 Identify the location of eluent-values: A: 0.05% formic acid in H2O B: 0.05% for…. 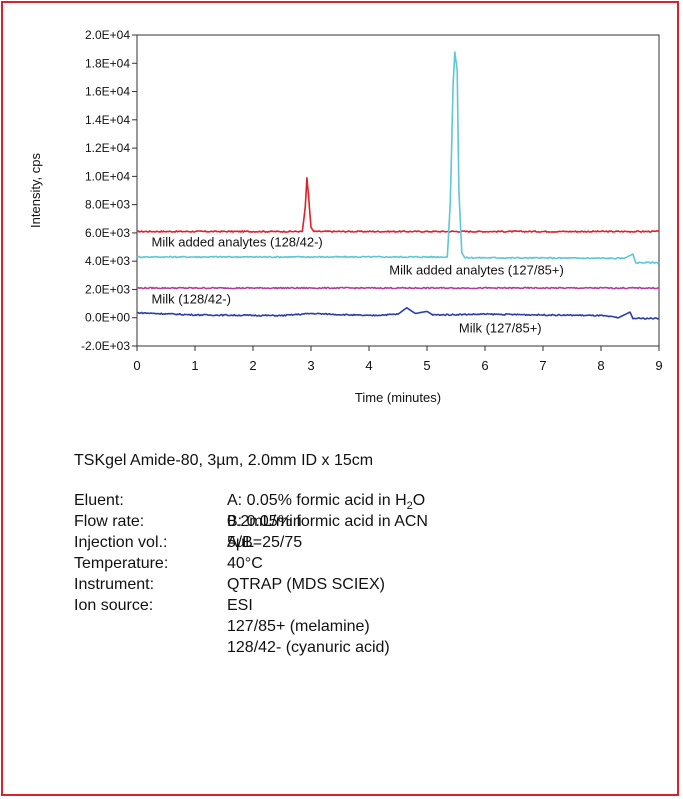
(327, 520).